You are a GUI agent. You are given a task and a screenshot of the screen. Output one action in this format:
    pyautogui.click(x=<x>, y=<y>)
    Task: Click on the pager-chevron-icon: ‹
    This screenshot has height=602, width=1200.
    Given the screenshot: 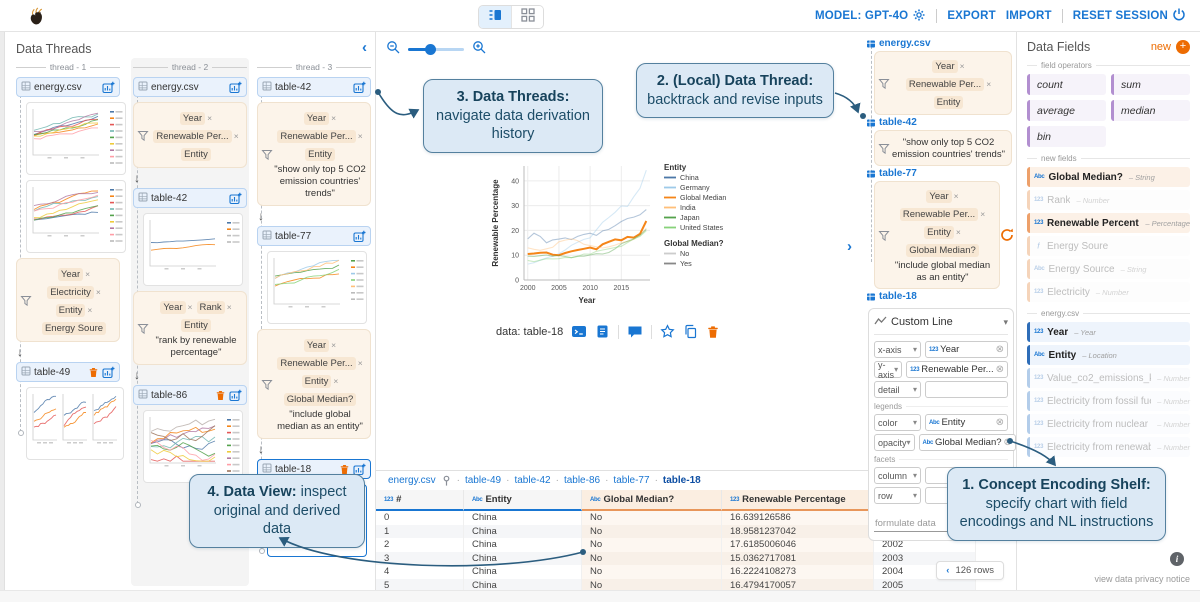 What is the action you would take?
    pyautogui.click(x=948, y=570)
    